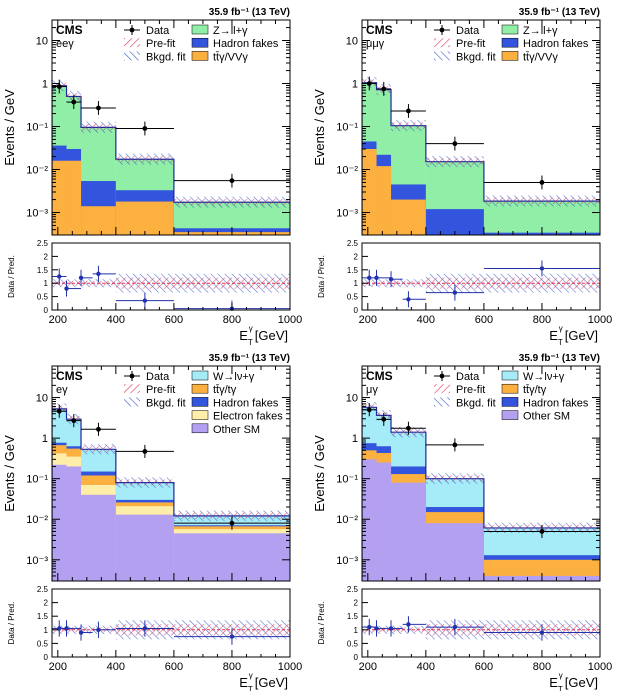 This screenshot has height=691, width=618. Describe the element at coordinates (236, 430) in the screenshot. I see `legend-text-4: Other SM` at that location.